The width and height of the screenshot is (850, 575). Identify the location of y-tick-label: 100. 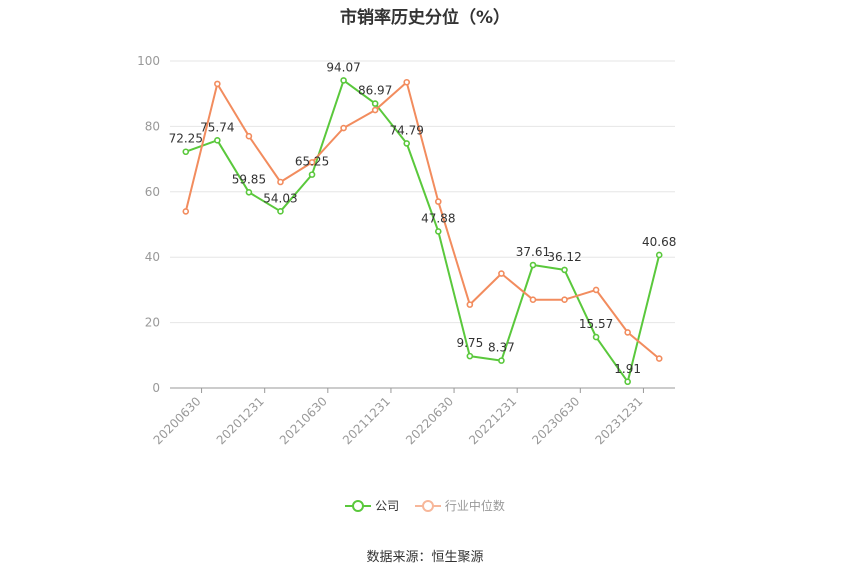
(148, 61).